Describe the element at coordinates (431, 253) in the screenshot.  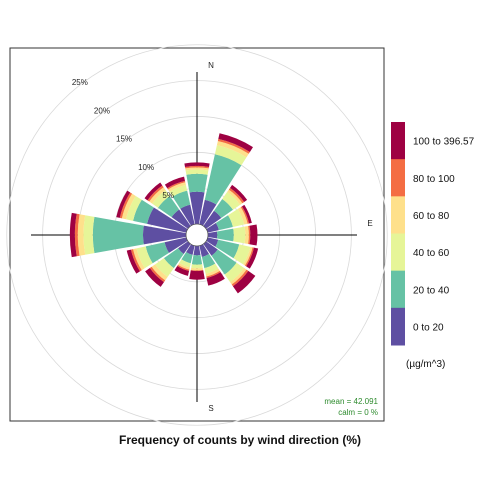
I see `legend-label-2: 40 to 60` at that location.